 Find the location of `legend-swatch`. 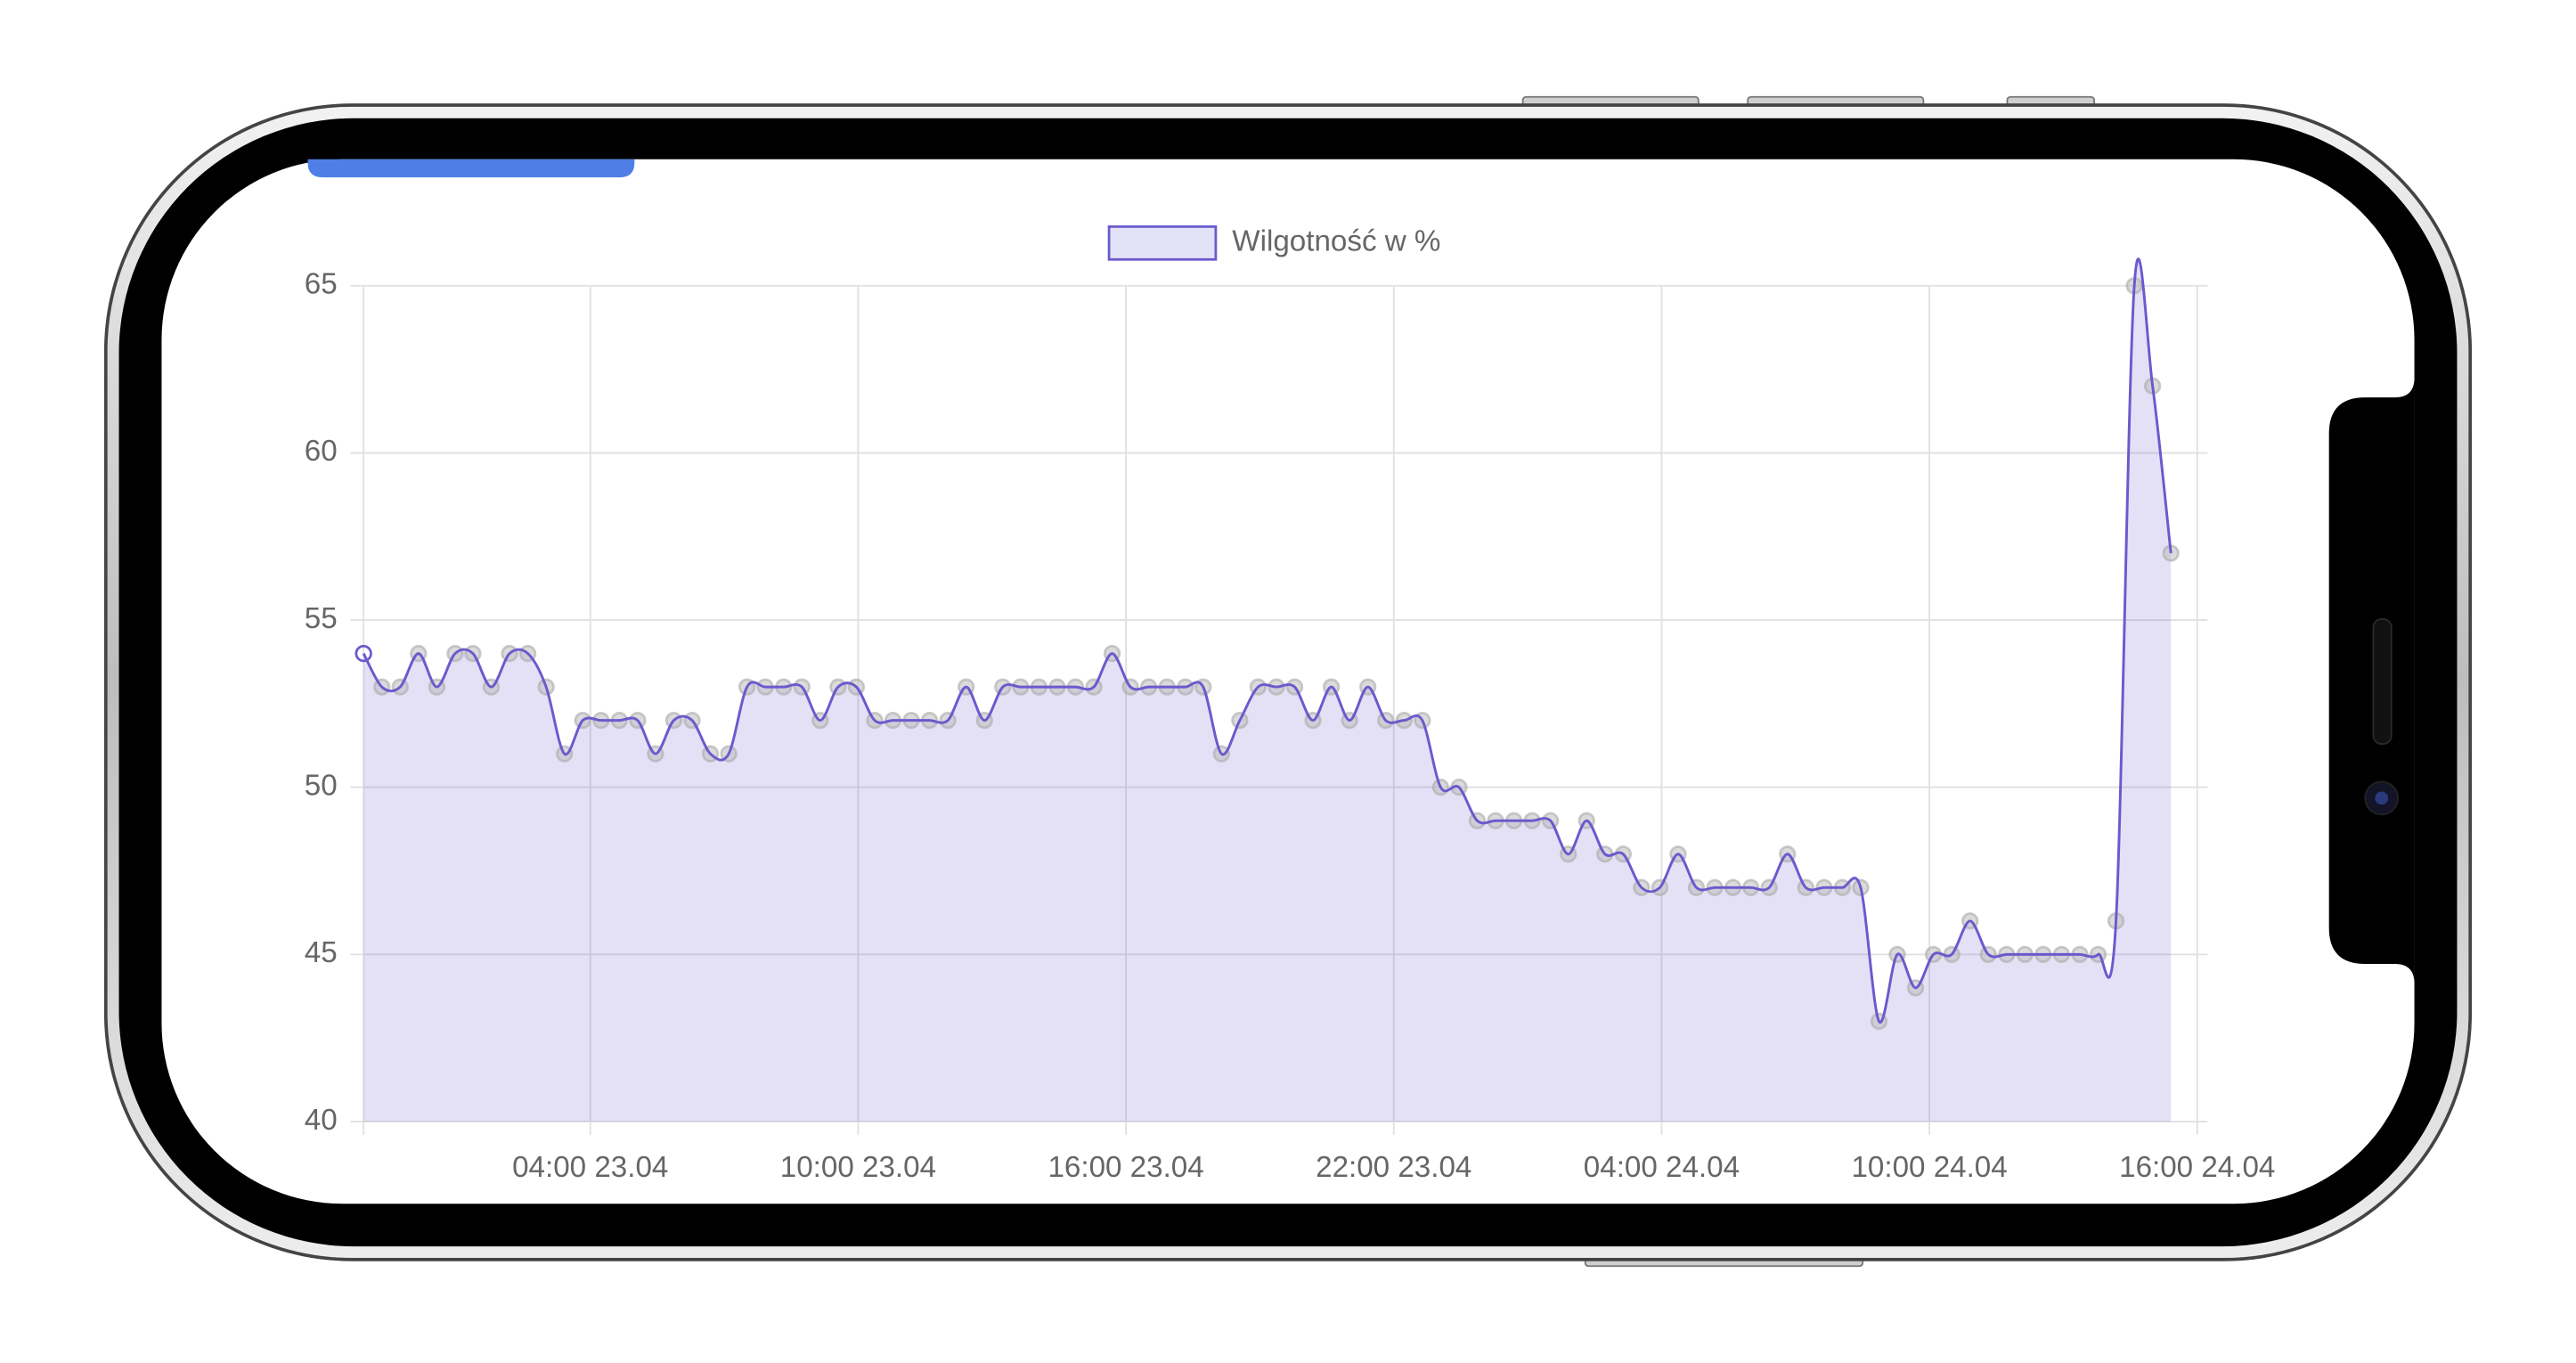

legend-swatch is located at coordinates (1163, 243).